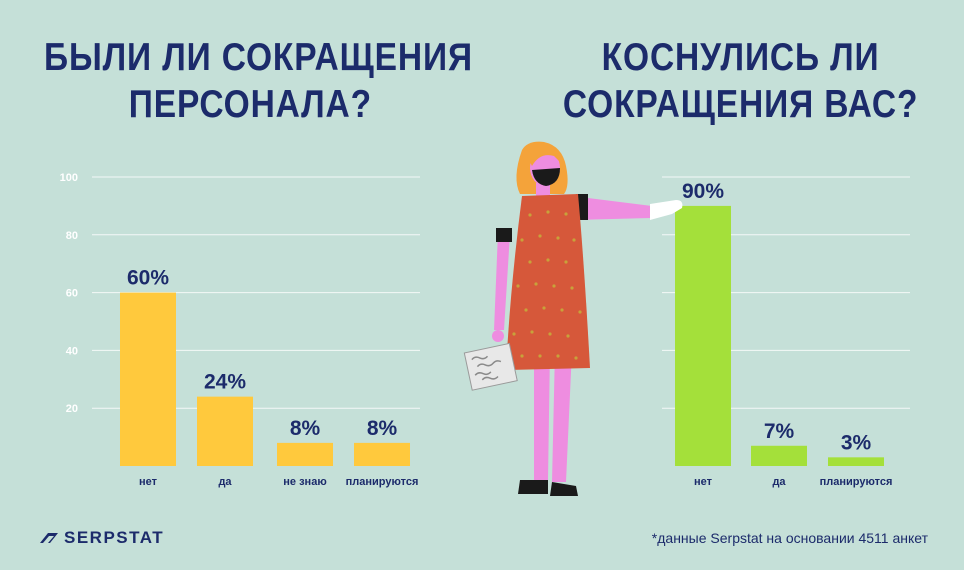  I want to click on bar-value-label: 7%, so click(779, 431).